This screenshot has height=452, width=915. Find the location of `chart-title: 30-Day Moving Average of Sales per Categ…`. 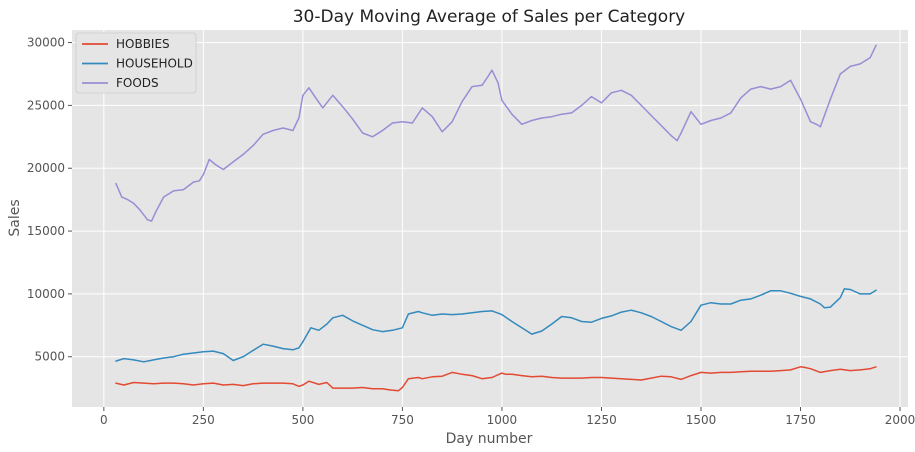

chart-title: 30-Day Moving Average of Sales per Categ… is located at coordinates (489, 17).